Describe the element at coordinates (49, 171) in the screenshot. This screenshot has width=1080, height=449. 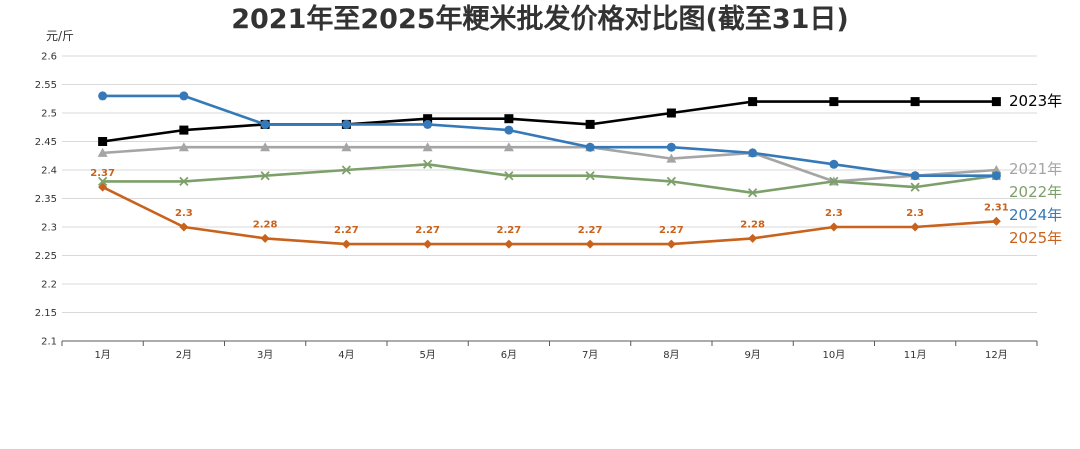
I see `y-tick-label: 2.4` at that location.